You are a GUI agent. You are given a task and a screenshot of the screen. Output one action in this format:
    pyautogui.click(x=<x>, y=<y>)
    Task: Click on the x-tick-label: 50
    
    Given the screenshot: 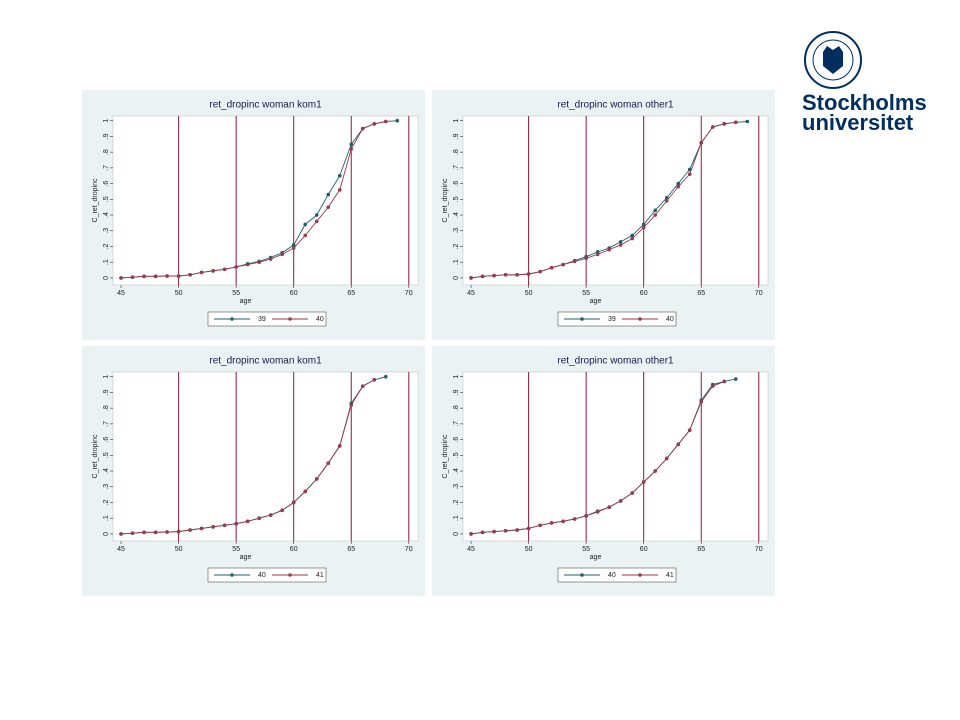 What is the action you would take?
    pyautogui.click(x=529, y=293)
    